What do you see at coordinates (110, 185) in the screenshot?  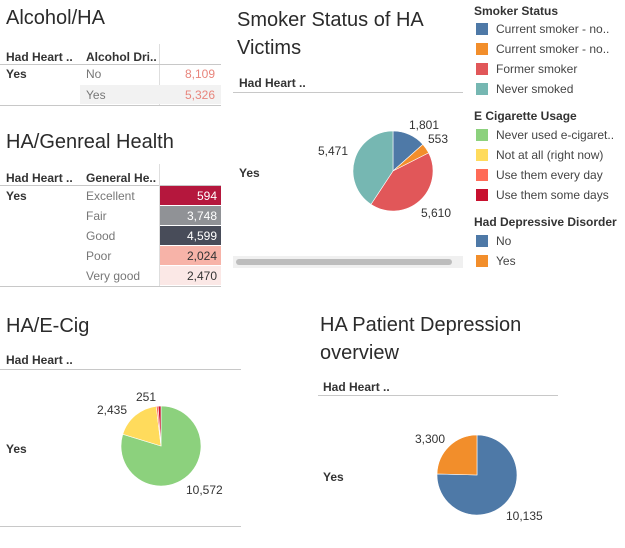 I see `health-header-line` at bounding box center [110, 185].